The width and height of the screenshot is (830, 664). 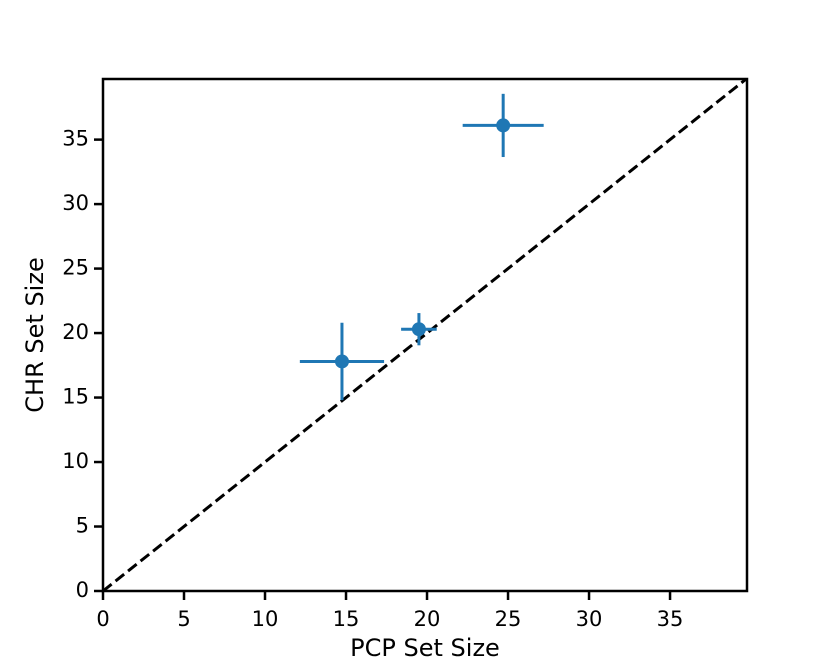 I want to click on y-tick-label: 5, so click(x=82, y=526).